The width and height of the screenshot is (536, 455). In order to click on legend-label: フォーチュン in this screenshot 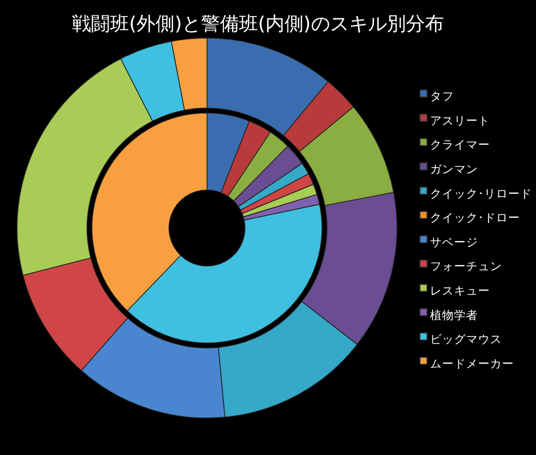, I will do `click(466, 266)`.